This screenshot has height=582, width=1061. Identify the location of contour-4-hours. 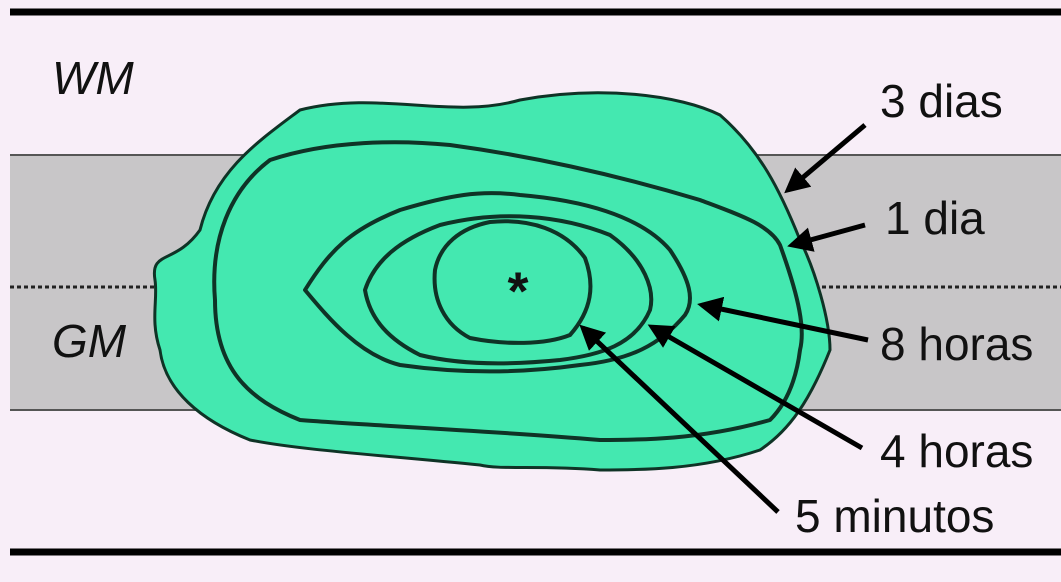
(508, 290).